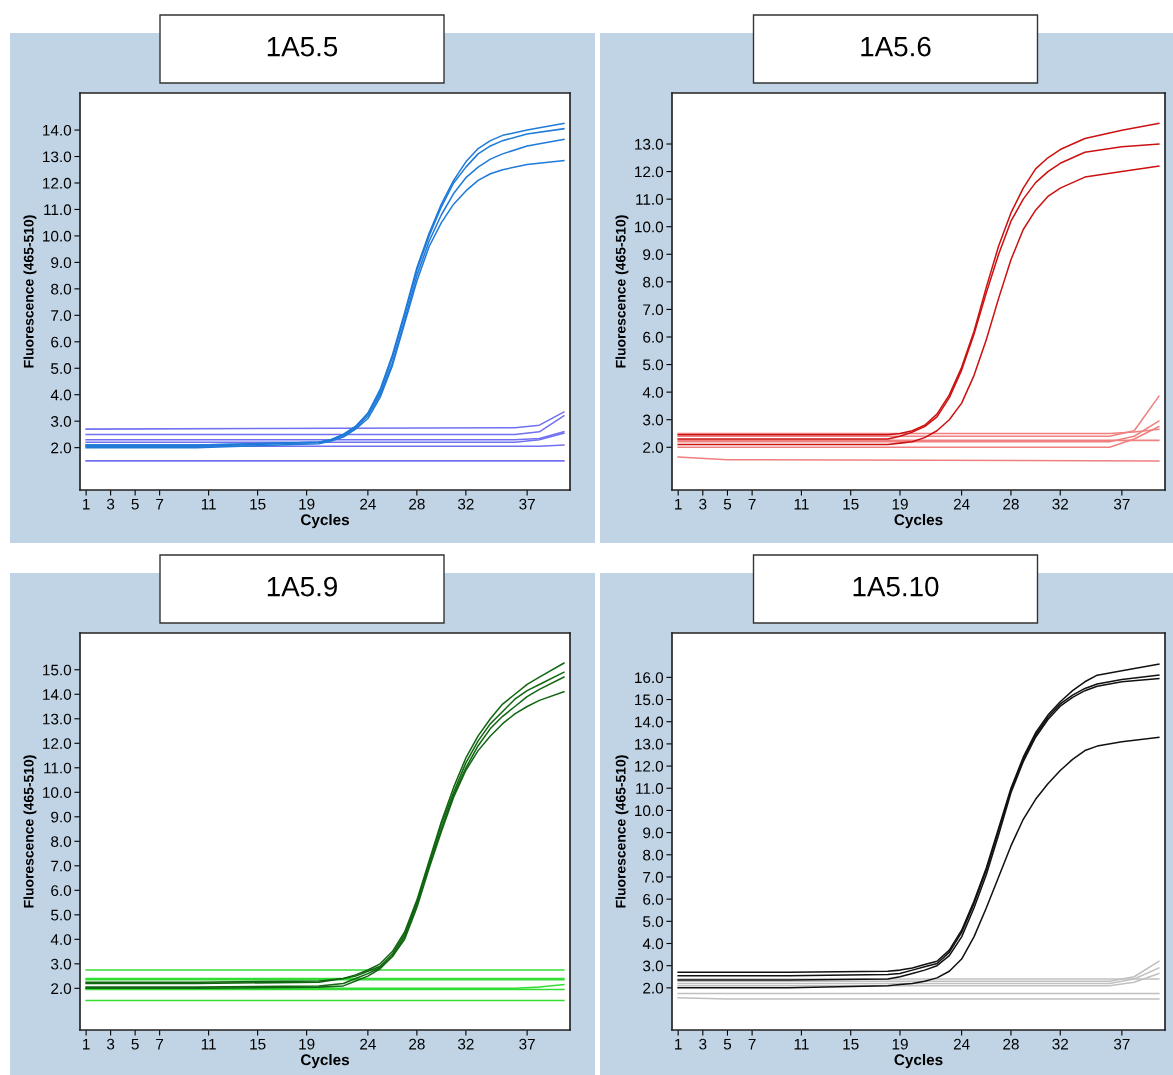 This screenshot has width=1173, height=1075. Describe the element at coordinates (896, 46) in the screenshot. I see `chart-title: 1A5.6` at that location.